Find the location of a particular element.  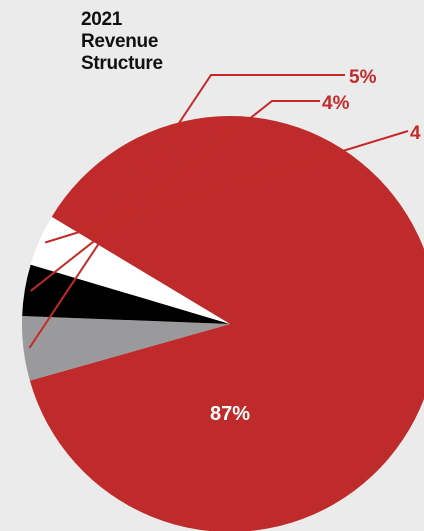

chart-title-line-revenue: Revenue is located at coordinates (120, 41).